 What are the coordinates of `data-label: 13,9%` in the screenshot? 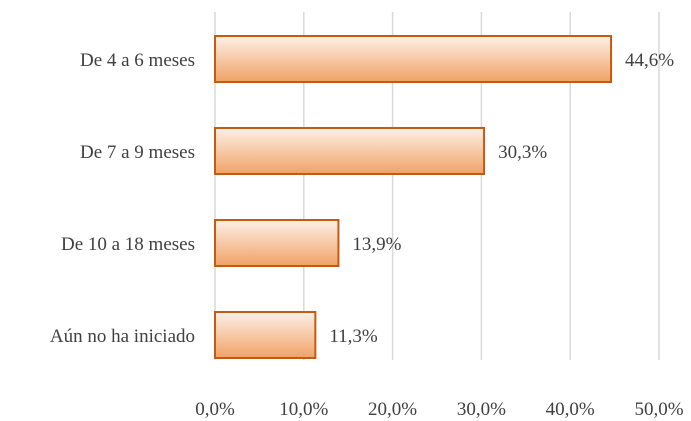 It's located at (376, 244).